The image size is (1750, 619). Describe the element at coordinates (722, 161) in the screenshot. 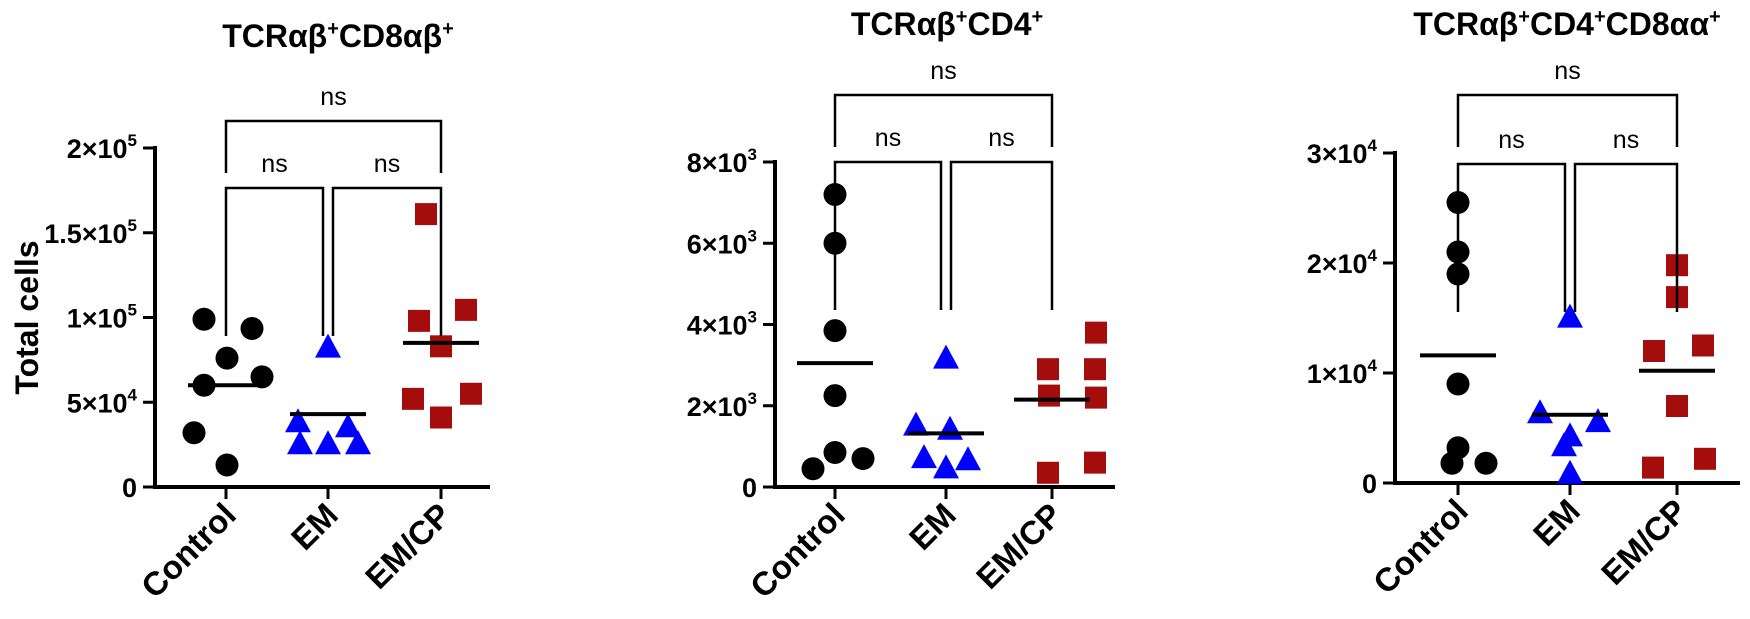

I see `y-tick-label: 8×10³` at that location.